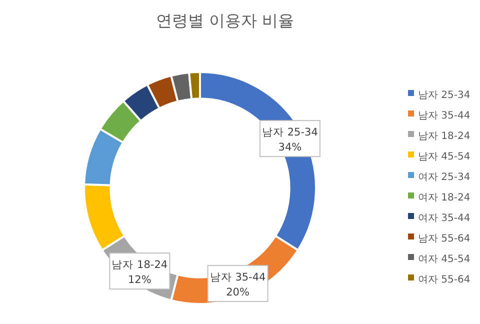  What do you see at coordinates (290, 132) in the screenshot?
I see `slice-label: 남자 25-34` at bounding box center [290, 132].